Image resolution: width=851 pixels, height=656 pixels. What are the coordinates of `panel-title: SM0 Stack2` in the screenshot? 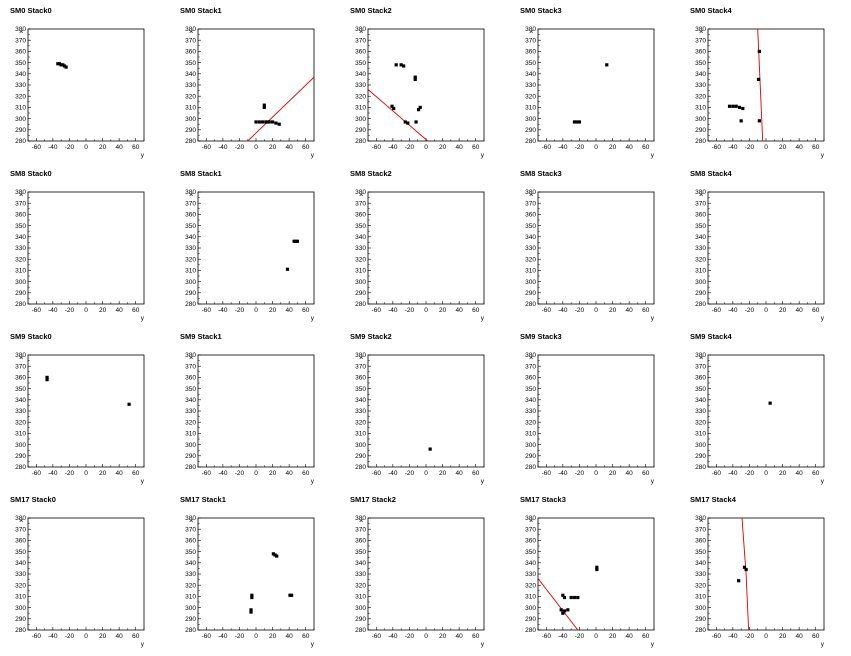 It's located at (371, 10).